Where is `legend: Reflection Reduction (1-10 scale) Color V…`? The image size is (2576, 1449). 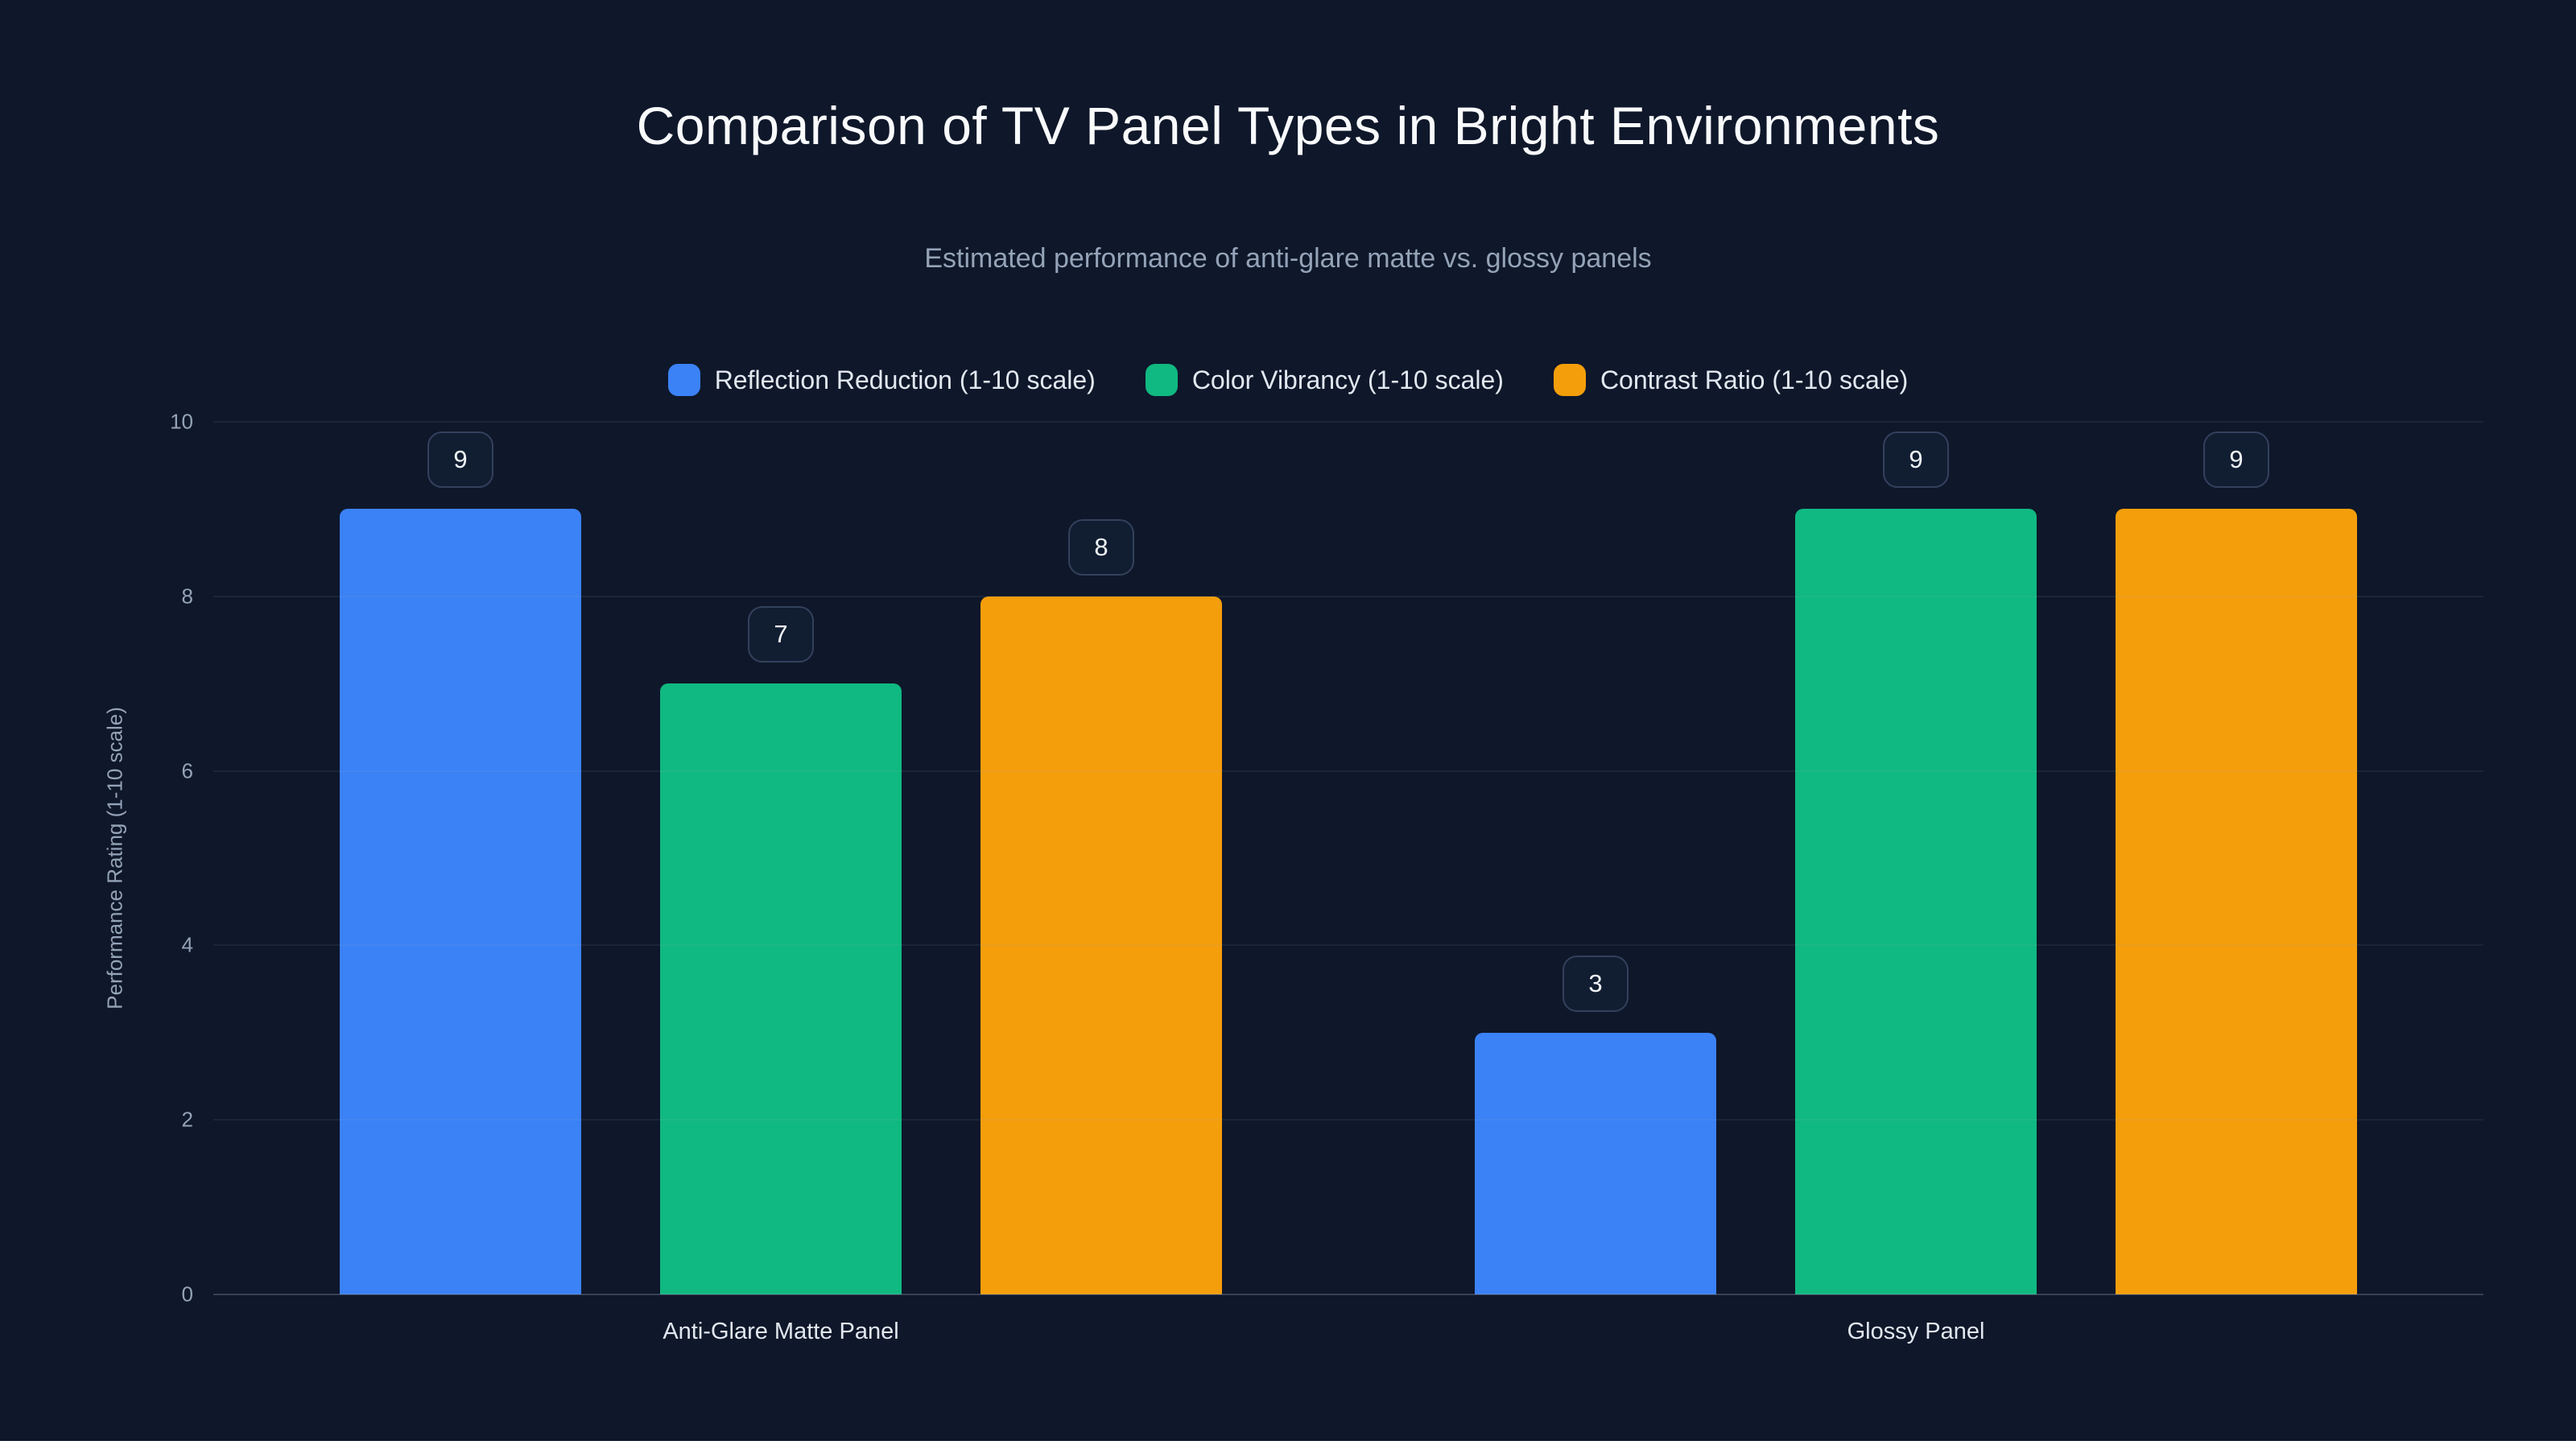 legend: Reflection Reduction (1-10 scale) Color V… is located at coordinates (1288, 380).